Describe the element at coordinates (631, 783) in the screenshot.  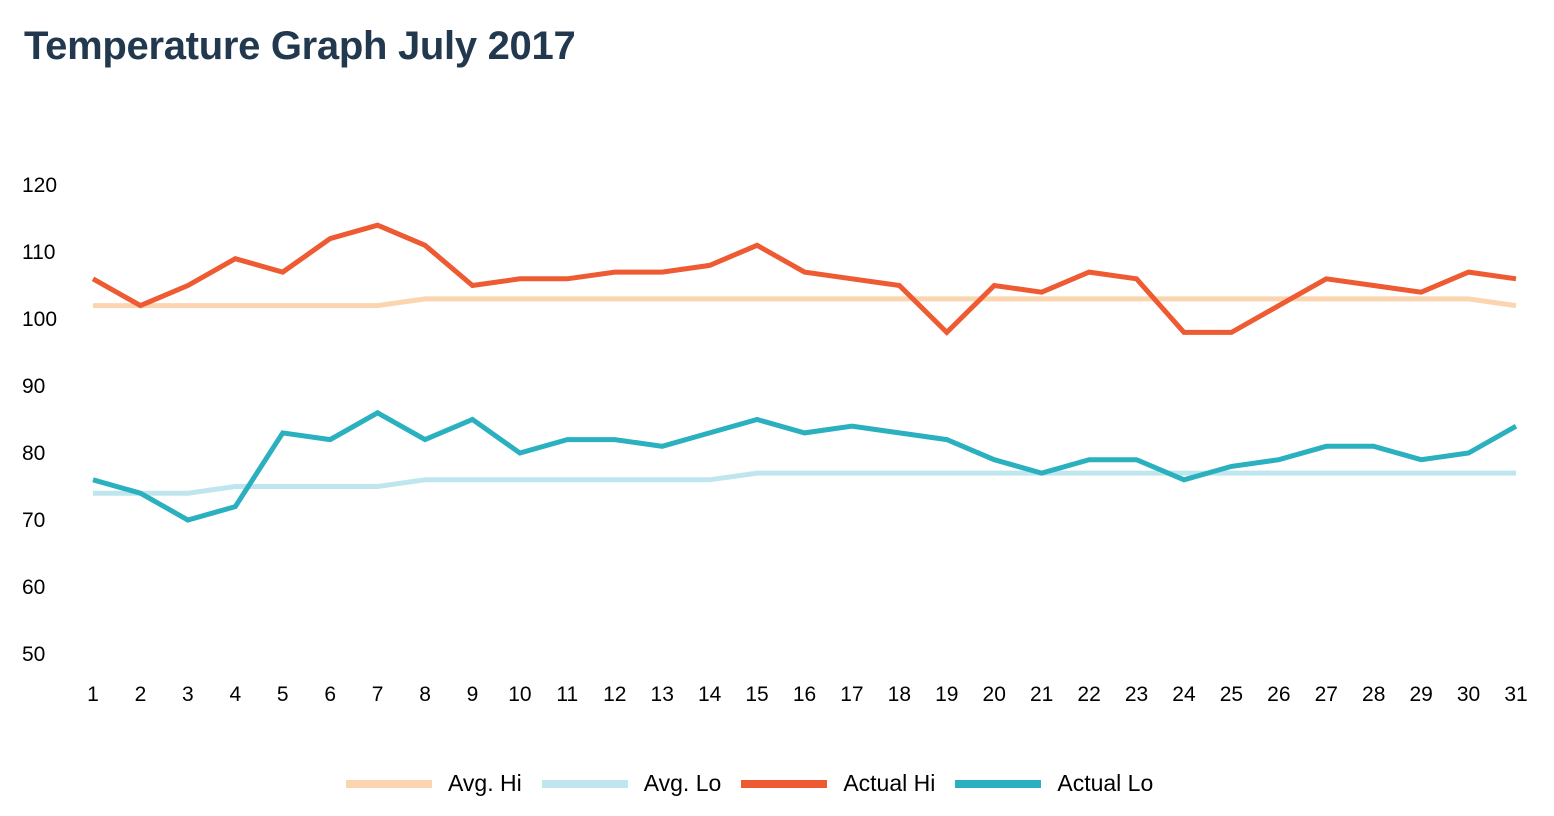
I see `legend-item: Avg. Lo` at that location.